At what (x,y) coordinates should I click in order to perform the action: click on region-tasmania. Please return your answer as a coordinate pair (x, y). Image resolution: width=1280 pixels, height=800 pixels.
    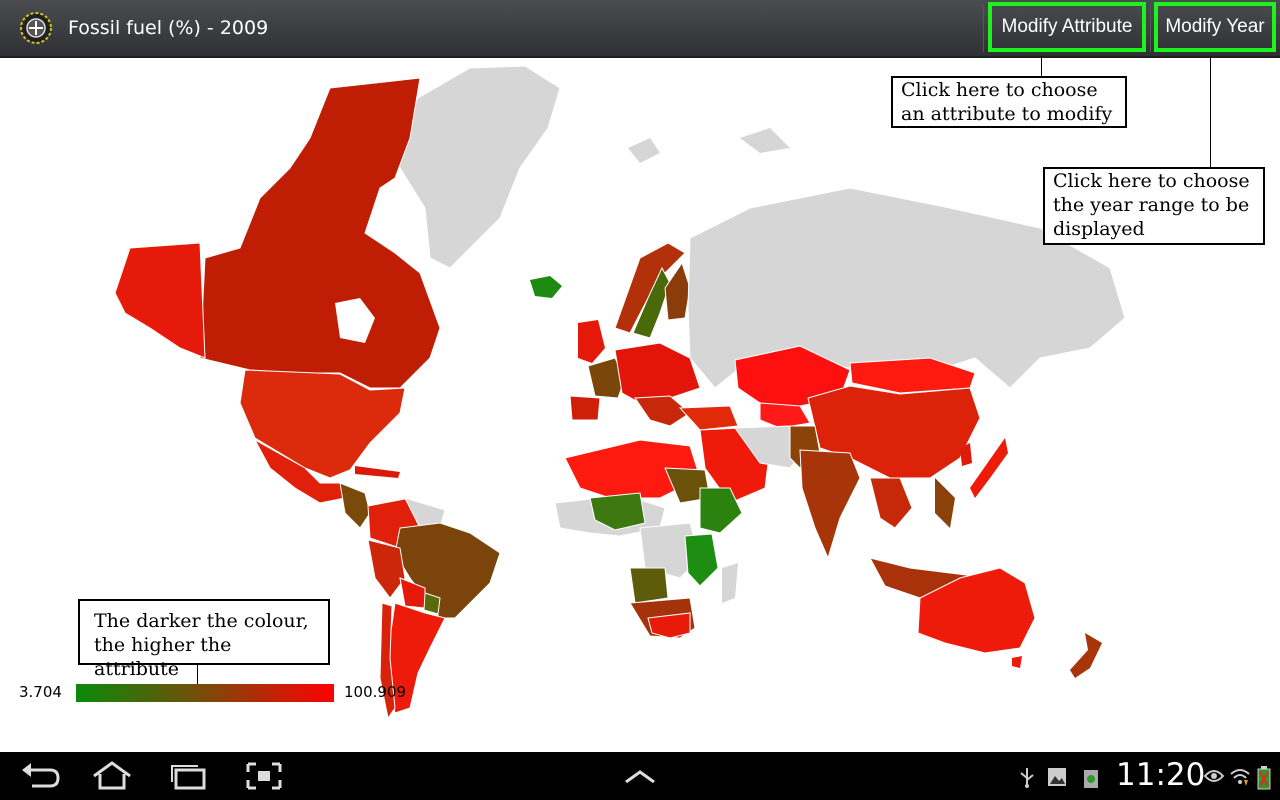
    Looking at the image, I should click on (1017, 662).